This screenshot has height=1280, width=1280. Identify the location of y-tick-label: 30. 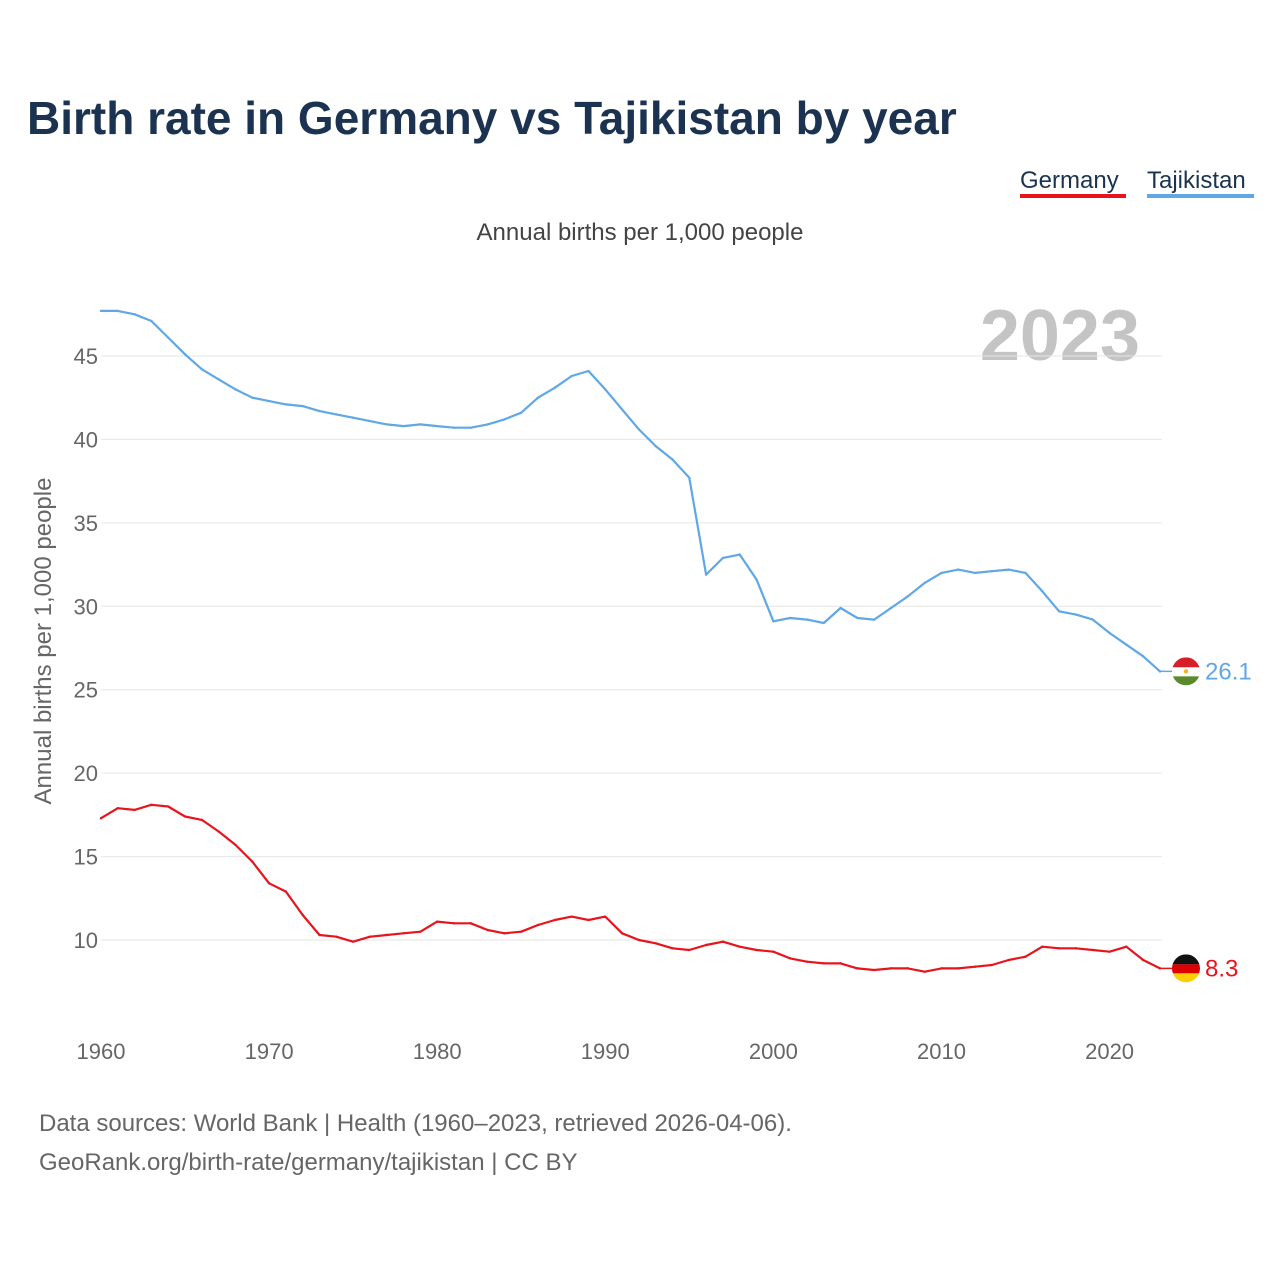
(86, 606).